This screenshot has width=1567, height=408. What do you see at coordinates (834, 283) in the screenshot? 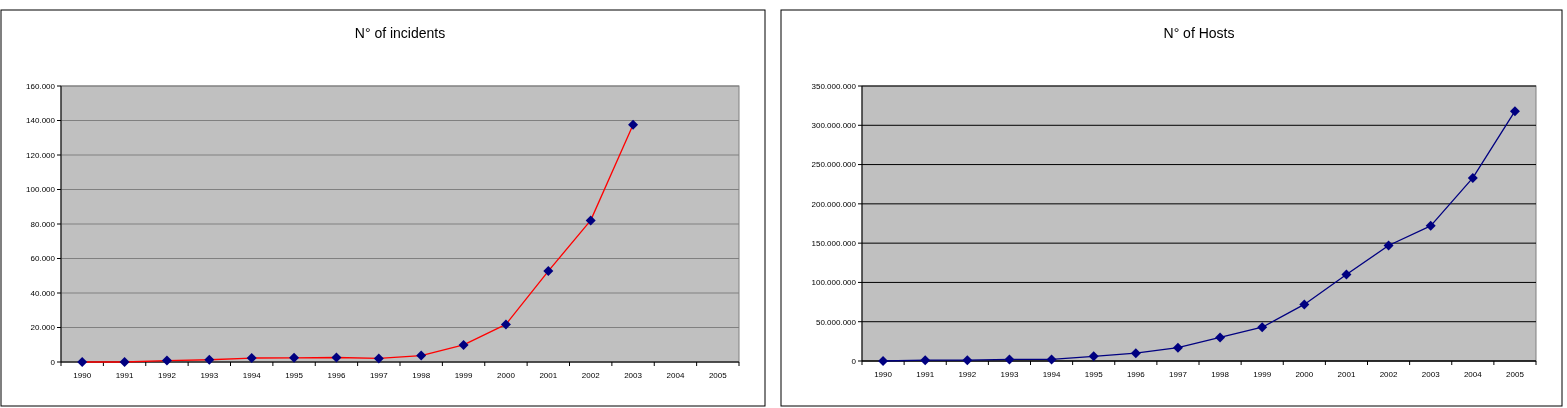
I see `y-tick-label: 100.000.000` at bounding box center [834, 283].